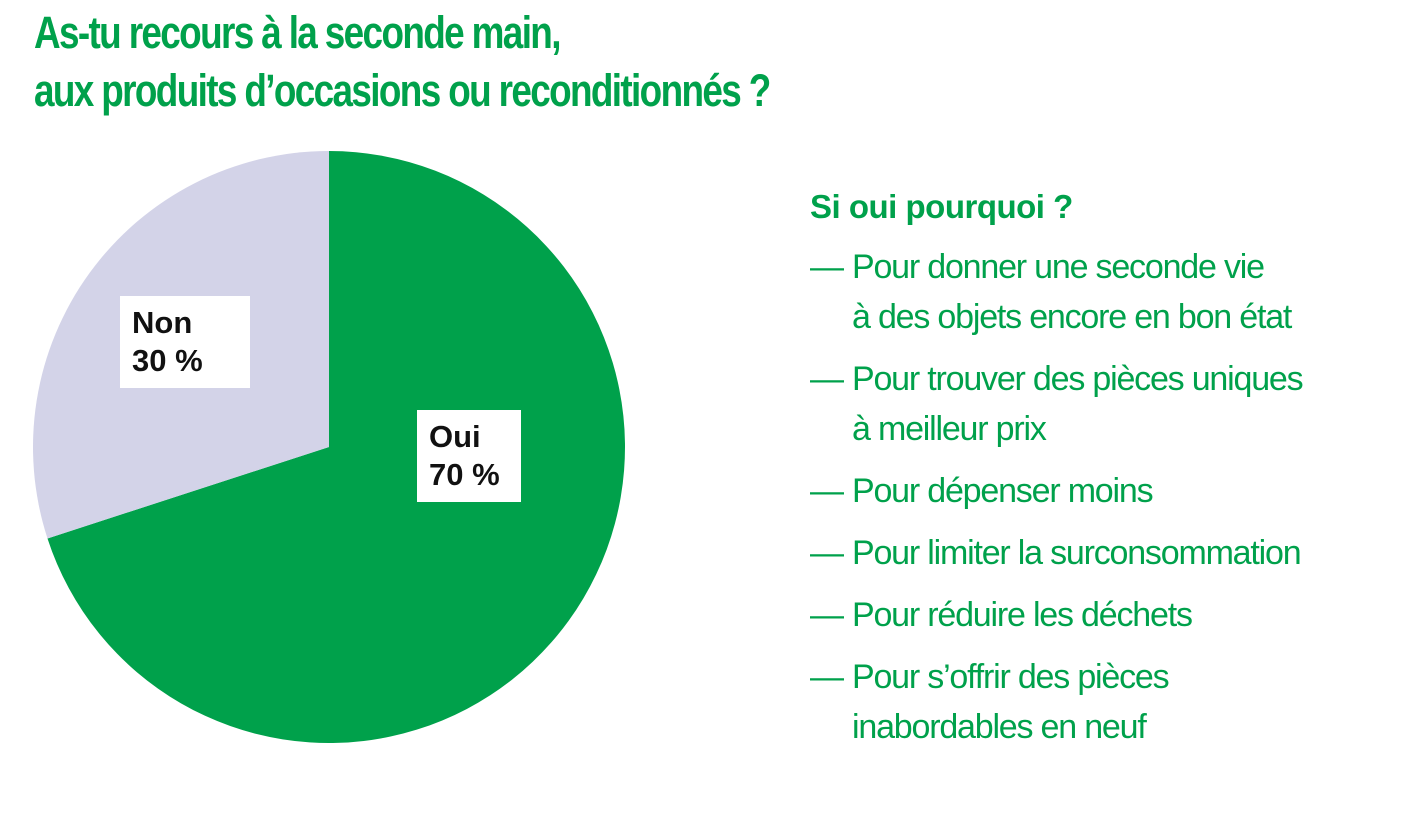  What do you see at coordinates (469, 456) in the screenshot?
I see `pie-label-oui: Oui 70 %` at bounding box center [469, 456].